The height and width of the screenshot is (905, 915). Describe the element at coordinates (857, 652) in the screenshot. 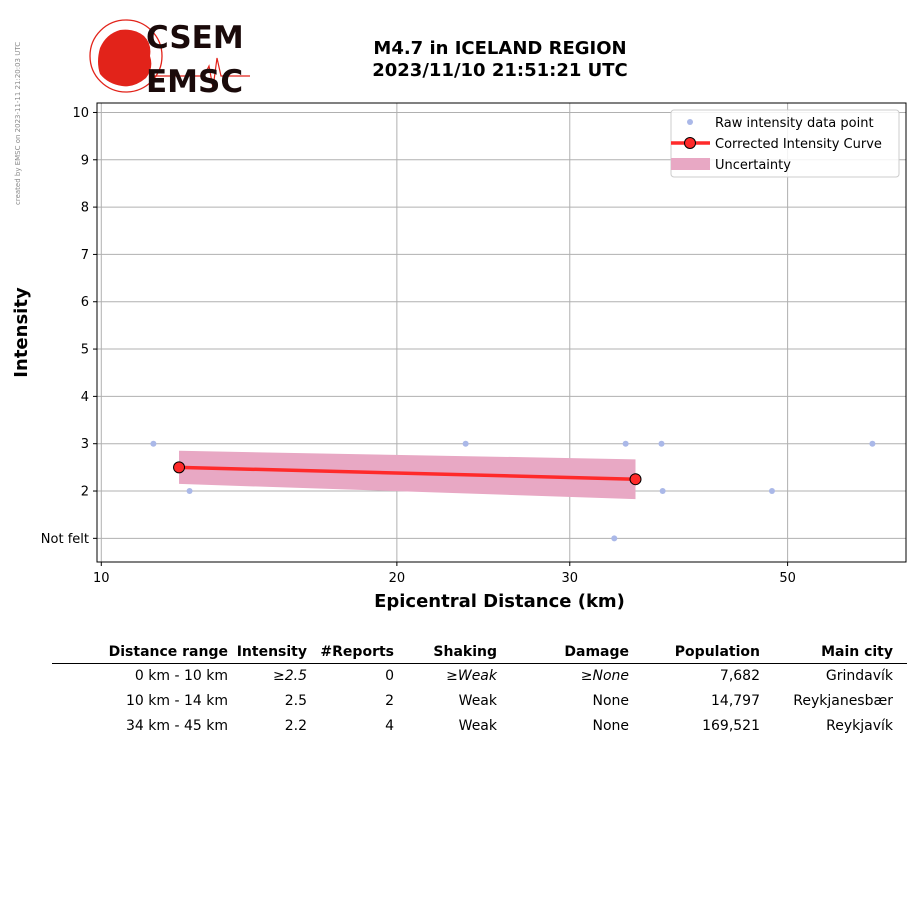

I see `header-main-city: Main city` at that location.